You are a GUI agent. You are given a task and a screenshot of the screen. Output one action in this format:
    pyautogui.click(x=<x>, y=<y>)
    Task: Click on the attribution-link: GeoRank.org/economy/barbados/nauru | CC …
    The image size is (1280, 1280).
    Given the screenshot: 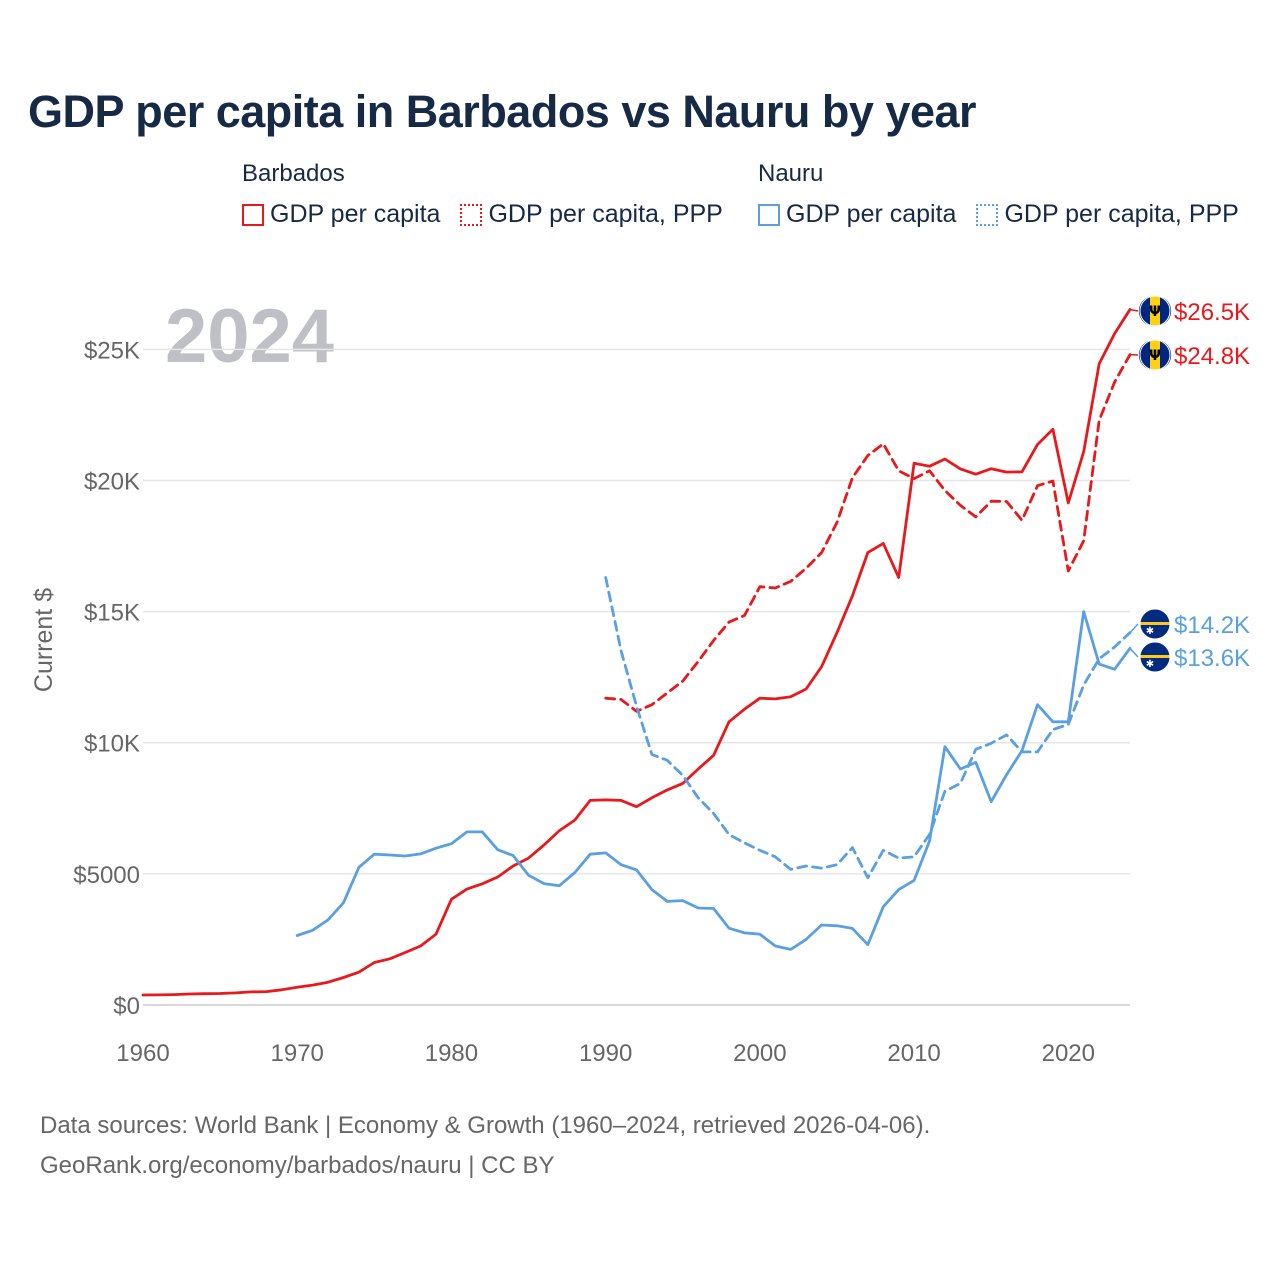 What is the action you would take?
    pyautogui.click(x=297, y=1165)
    